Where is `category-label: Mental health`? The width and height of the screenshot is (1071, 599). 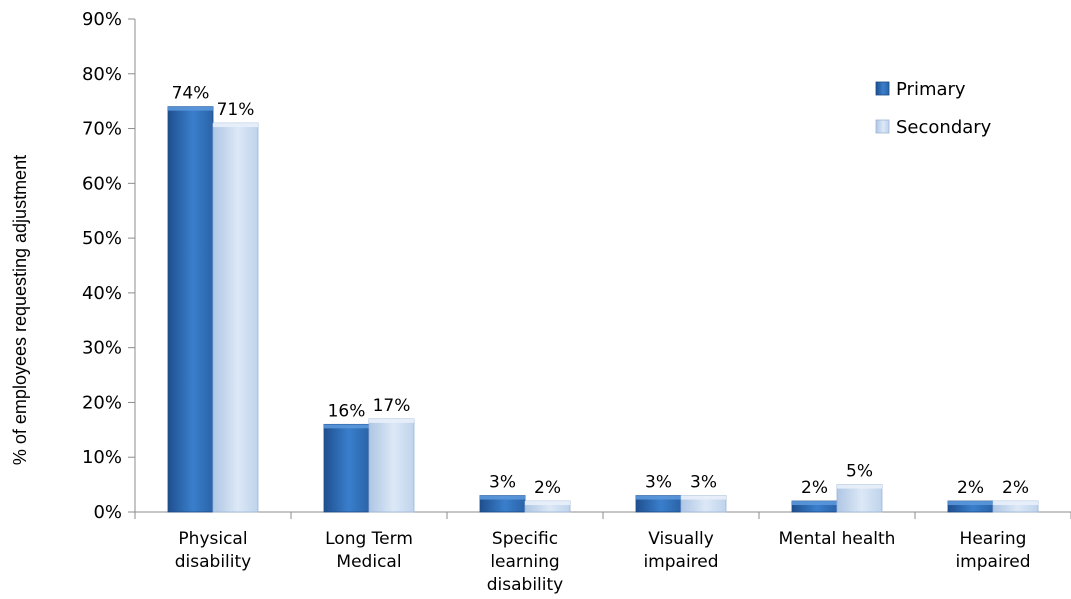 category-label: Mental health is located at coordinates (837, 539).